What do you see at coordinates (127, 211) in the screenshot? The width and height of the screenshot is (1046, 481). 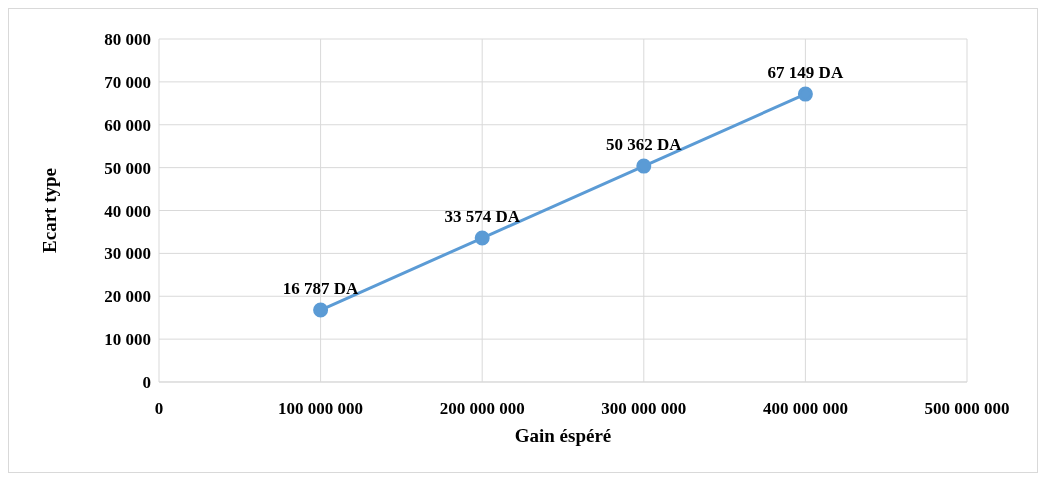 I see `y-tick-label: 40 000` at bounding box center [127, 211].